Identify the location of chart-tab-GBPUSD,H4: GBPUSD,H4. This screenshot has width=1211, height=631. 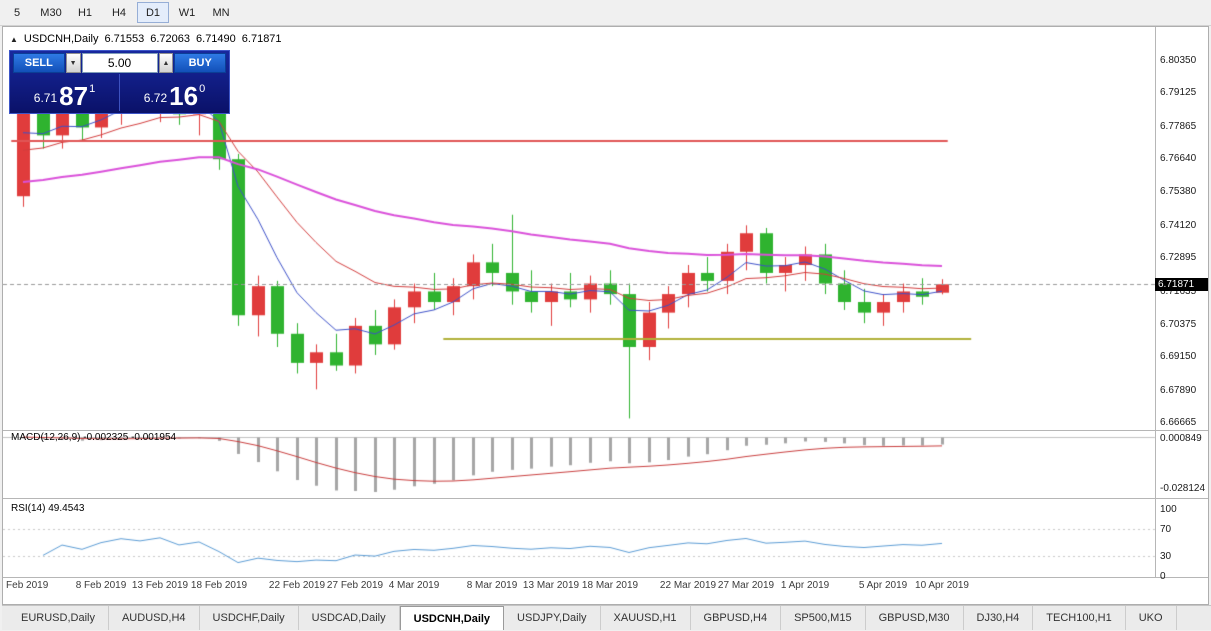
(736, 618).